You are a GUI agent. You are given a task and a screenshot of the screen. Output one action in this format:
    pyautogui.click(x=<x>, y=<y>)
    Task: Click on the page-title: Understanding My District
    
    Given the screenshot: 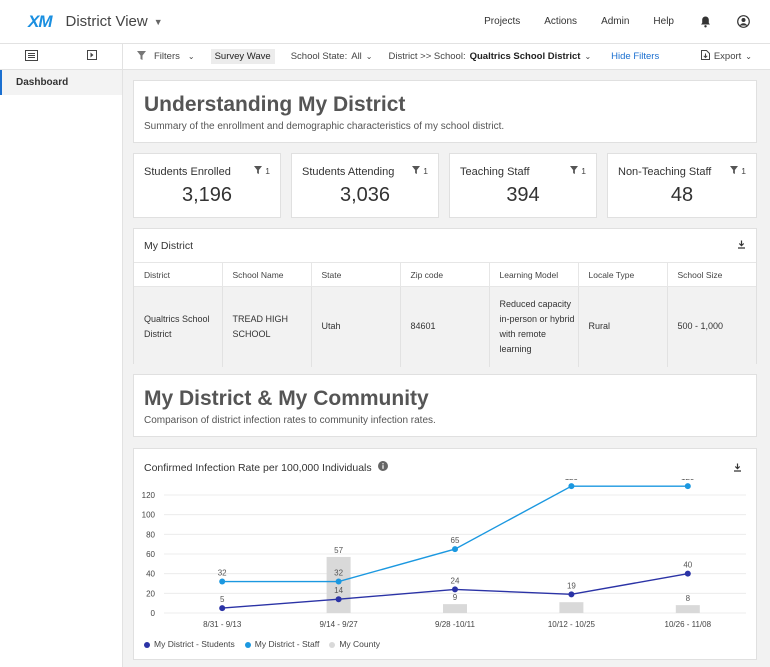 What is the action you would take?
    pyautogui.click(x=275, y=104)
    